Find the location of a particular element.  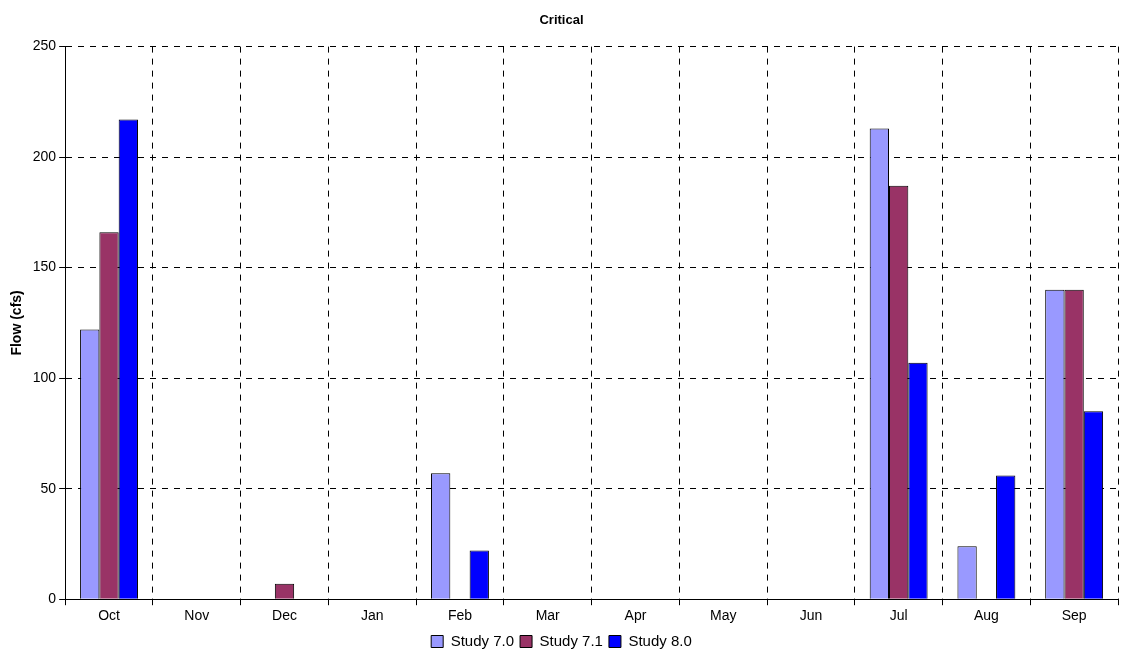

legend-label: Study 7.0 is located at coordinates (482, 640).